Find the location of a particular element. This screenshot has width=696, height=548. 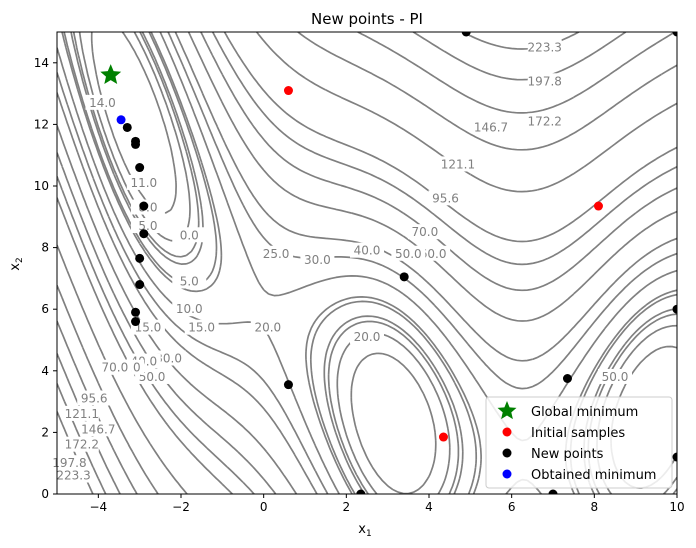

contour-label: 5.0 is located at coordinates (189, 281).